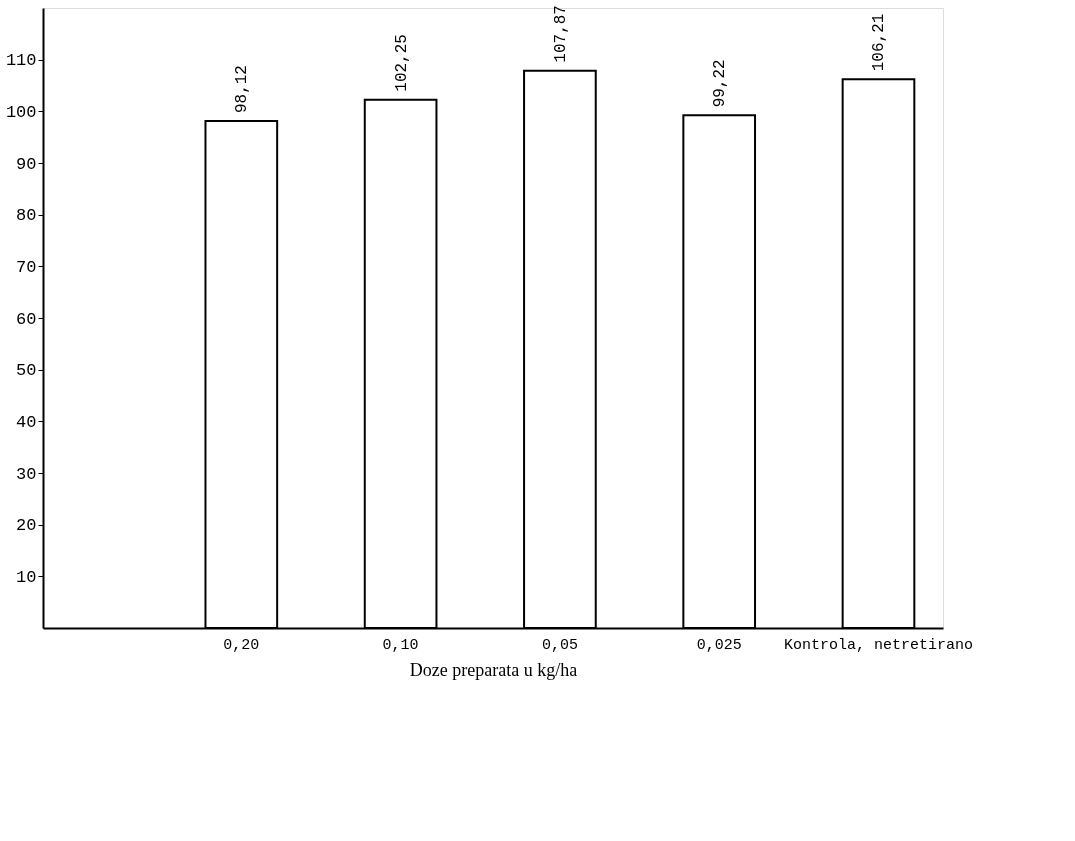 Image resolution: width=1075 pixels, height=841 pixels. I want to click on y-tick-label: 110, so click(21, 61).